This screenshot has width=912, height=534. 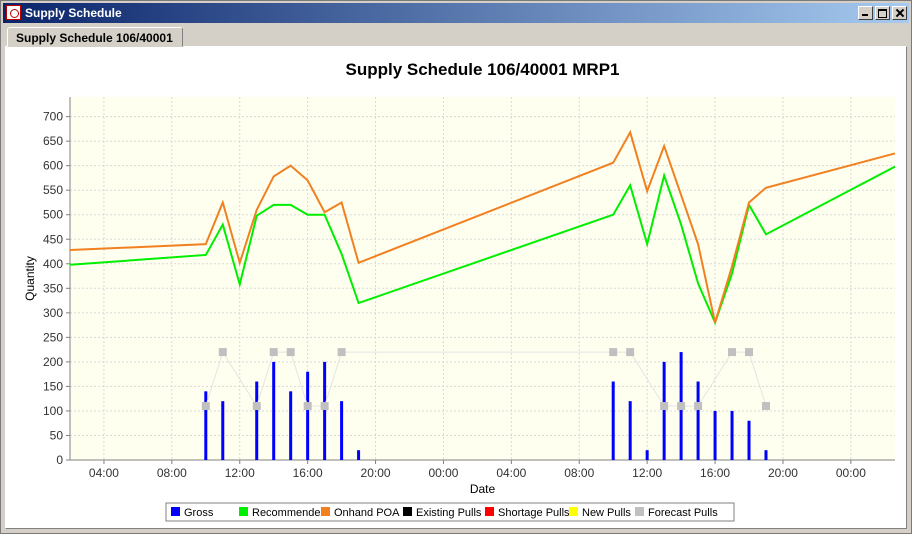 I want to click on y-tick-label: 250, so click(x=53, y=337).